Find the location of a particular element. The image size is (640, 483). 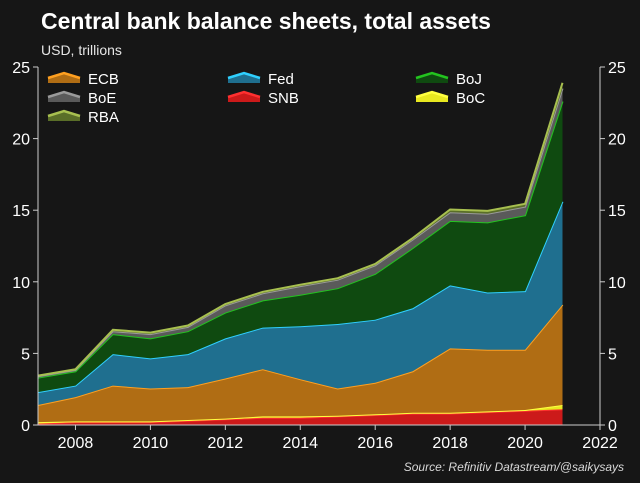

x-tick-label: 2010 is located at coordinates (151, 443).